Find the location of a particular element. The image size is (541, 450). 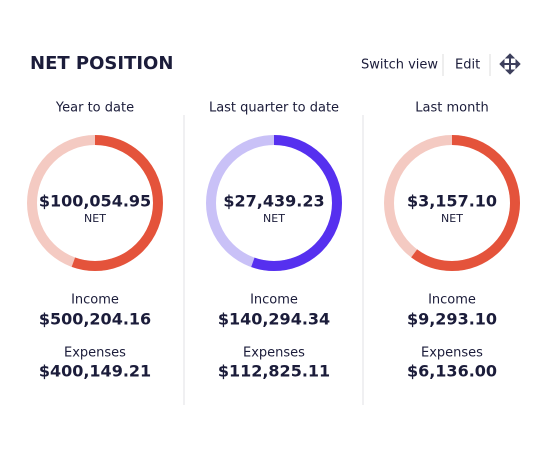

switch-view-button: Switch view is located at coordinates (399, 65).